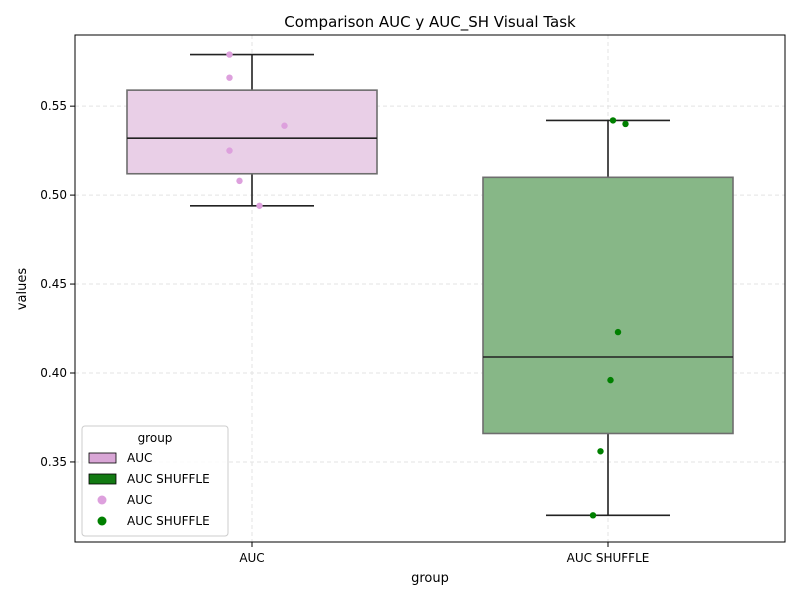 The height and width of the screenshot is (600, 800). Describe the element at coordinates (430, 22) in the screenshot. I see `chart-title: Comparison AUC y AUC_SH Visual Task` at that location.